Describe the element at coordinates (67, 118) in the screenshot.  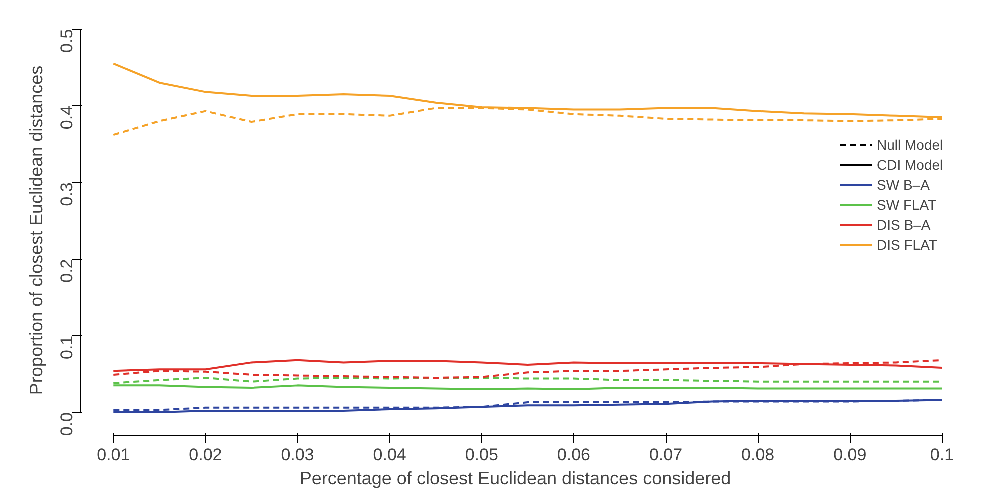
I see `y-tick-label: 0.4` at that location.